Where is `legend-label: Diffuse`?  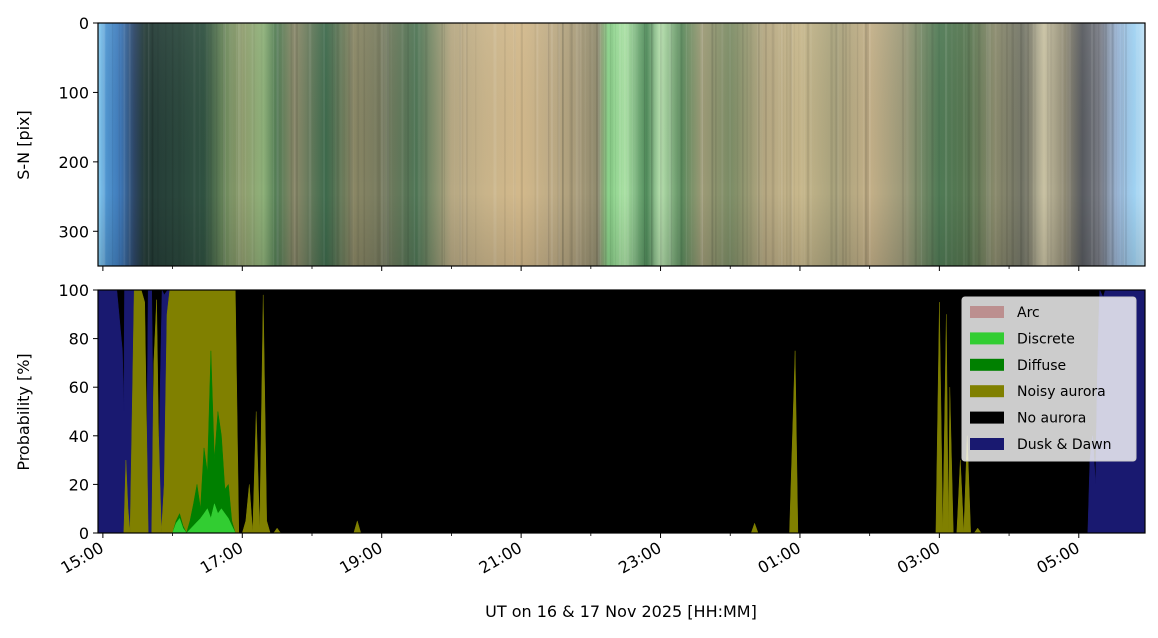 legend-label: Diffuse is located at coordinates (1041, 366).